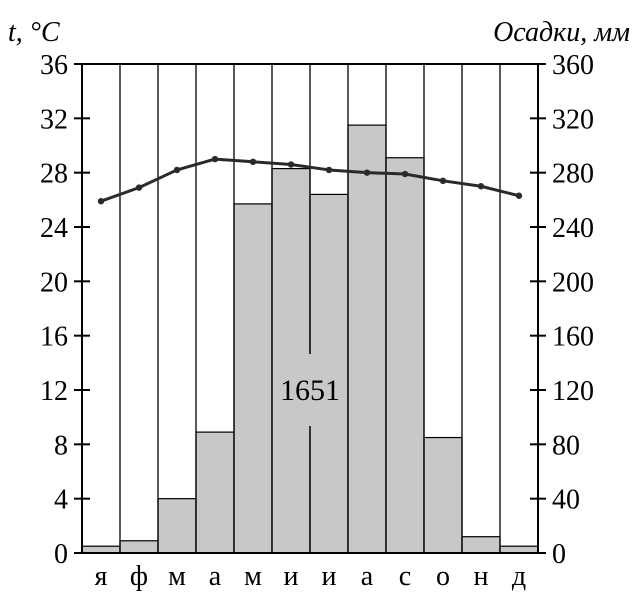 The width and height of the screenshot is (636, 593). I want to click on month-label: ф, so click(139, 576).